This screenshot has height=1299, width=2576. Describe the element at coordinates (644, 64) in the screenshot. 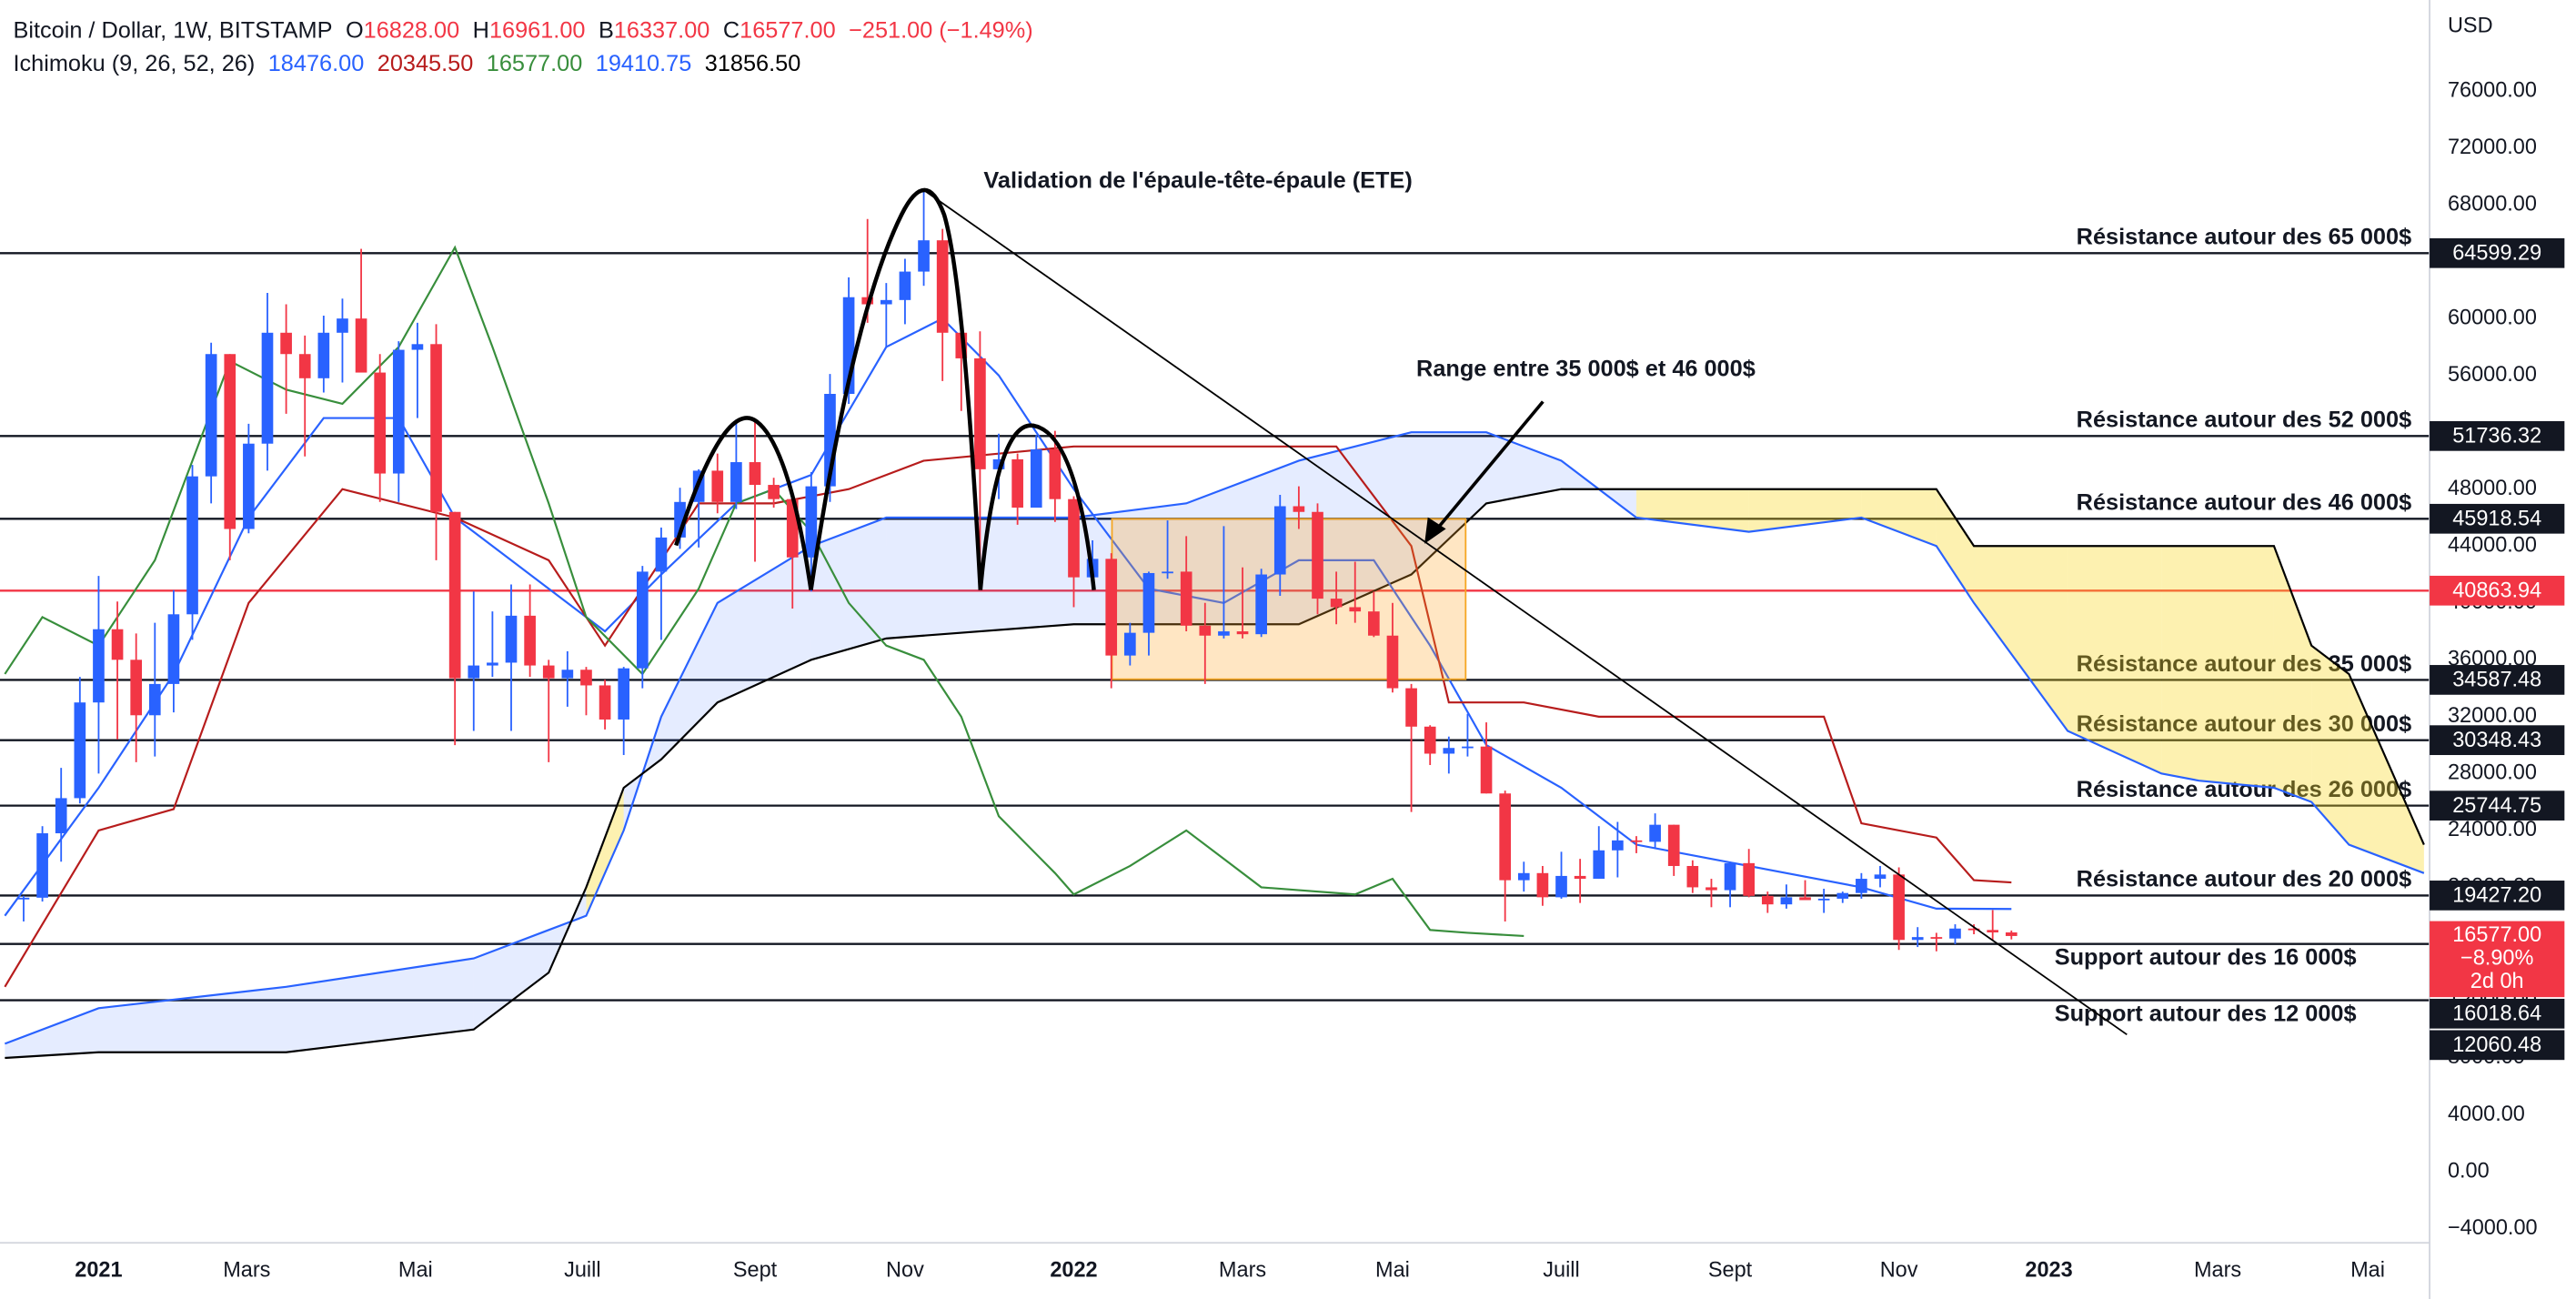

I see `indicator-value: 19410.75` at that location.